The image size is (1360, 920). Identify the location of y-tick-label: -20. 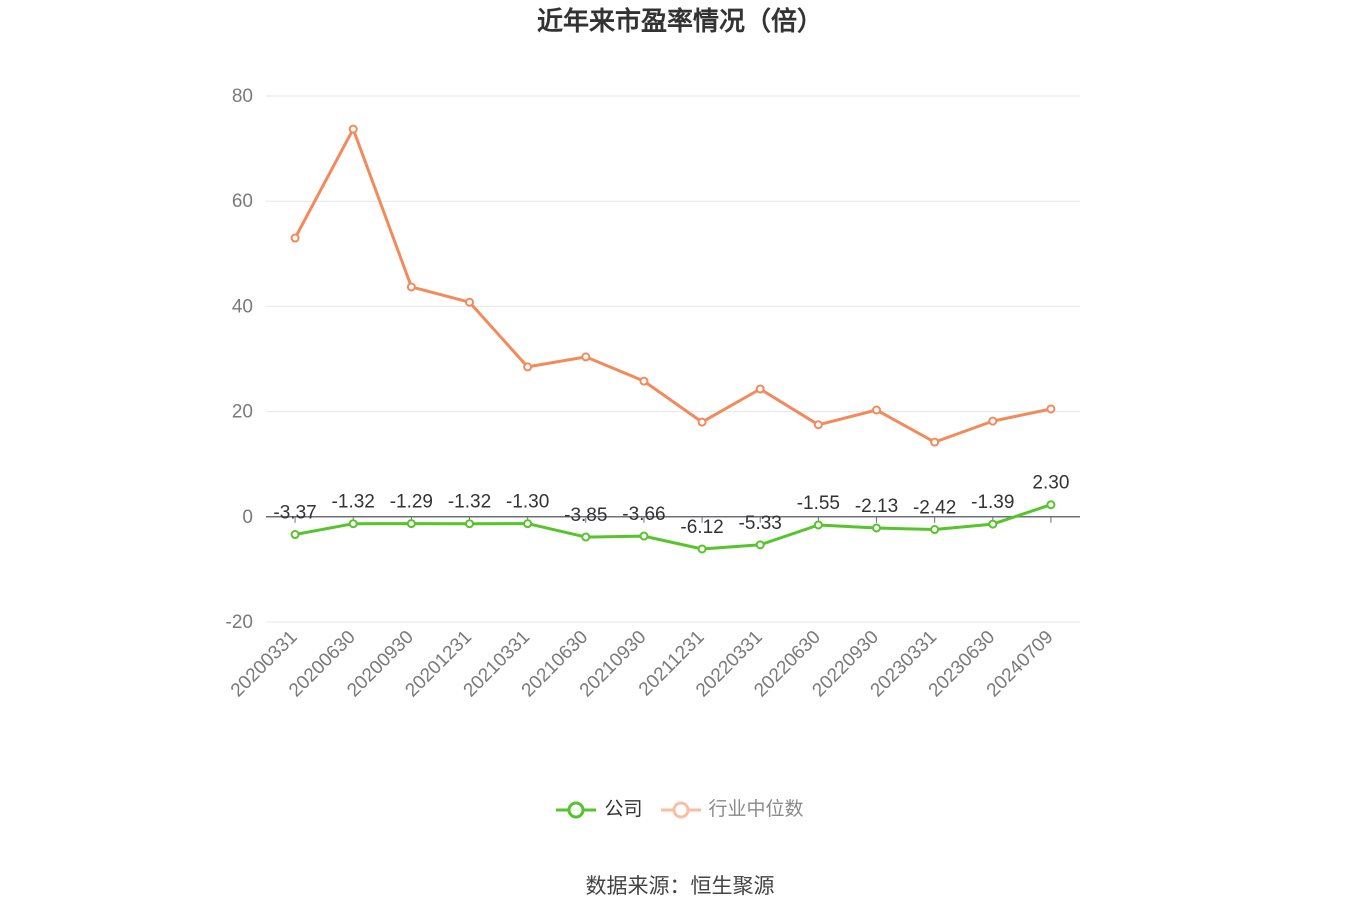
(239, 622).